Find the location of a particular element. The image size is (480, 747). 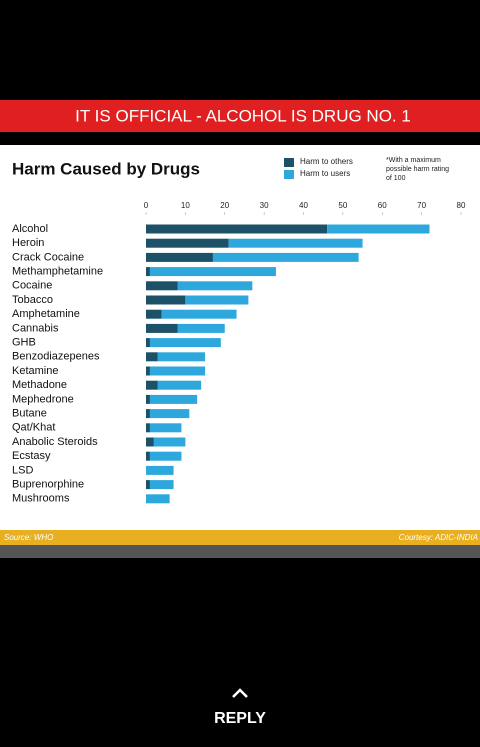

y-tick-label: Methamphetamine is located at coordinates (57, 272).